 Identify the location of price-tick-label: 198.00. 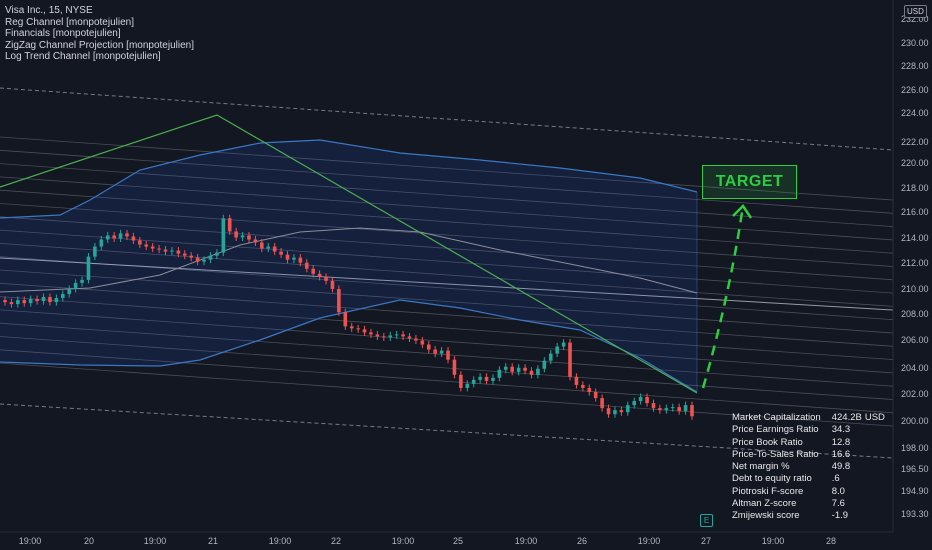
(915, 448).